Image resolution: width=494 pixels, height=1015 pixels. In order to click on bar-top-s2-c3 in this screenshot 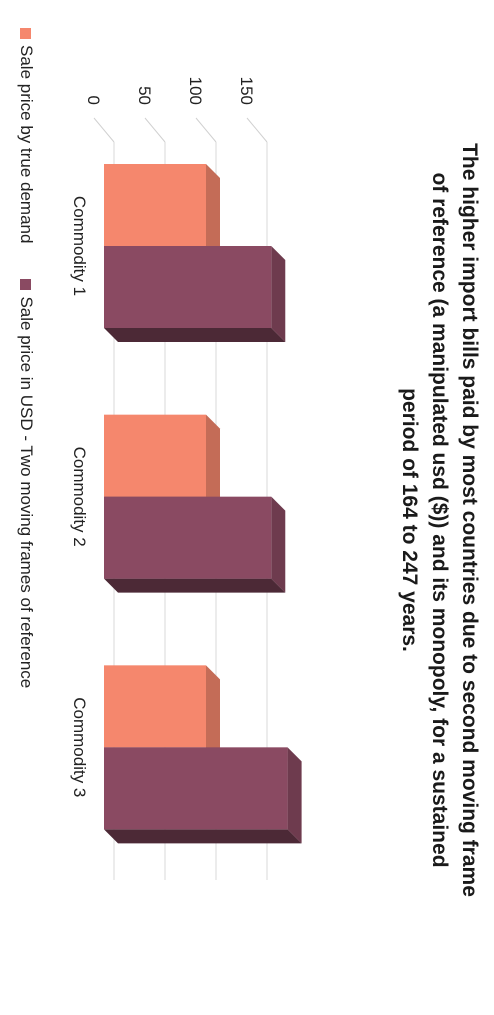, I will do `click(294, 795)`.